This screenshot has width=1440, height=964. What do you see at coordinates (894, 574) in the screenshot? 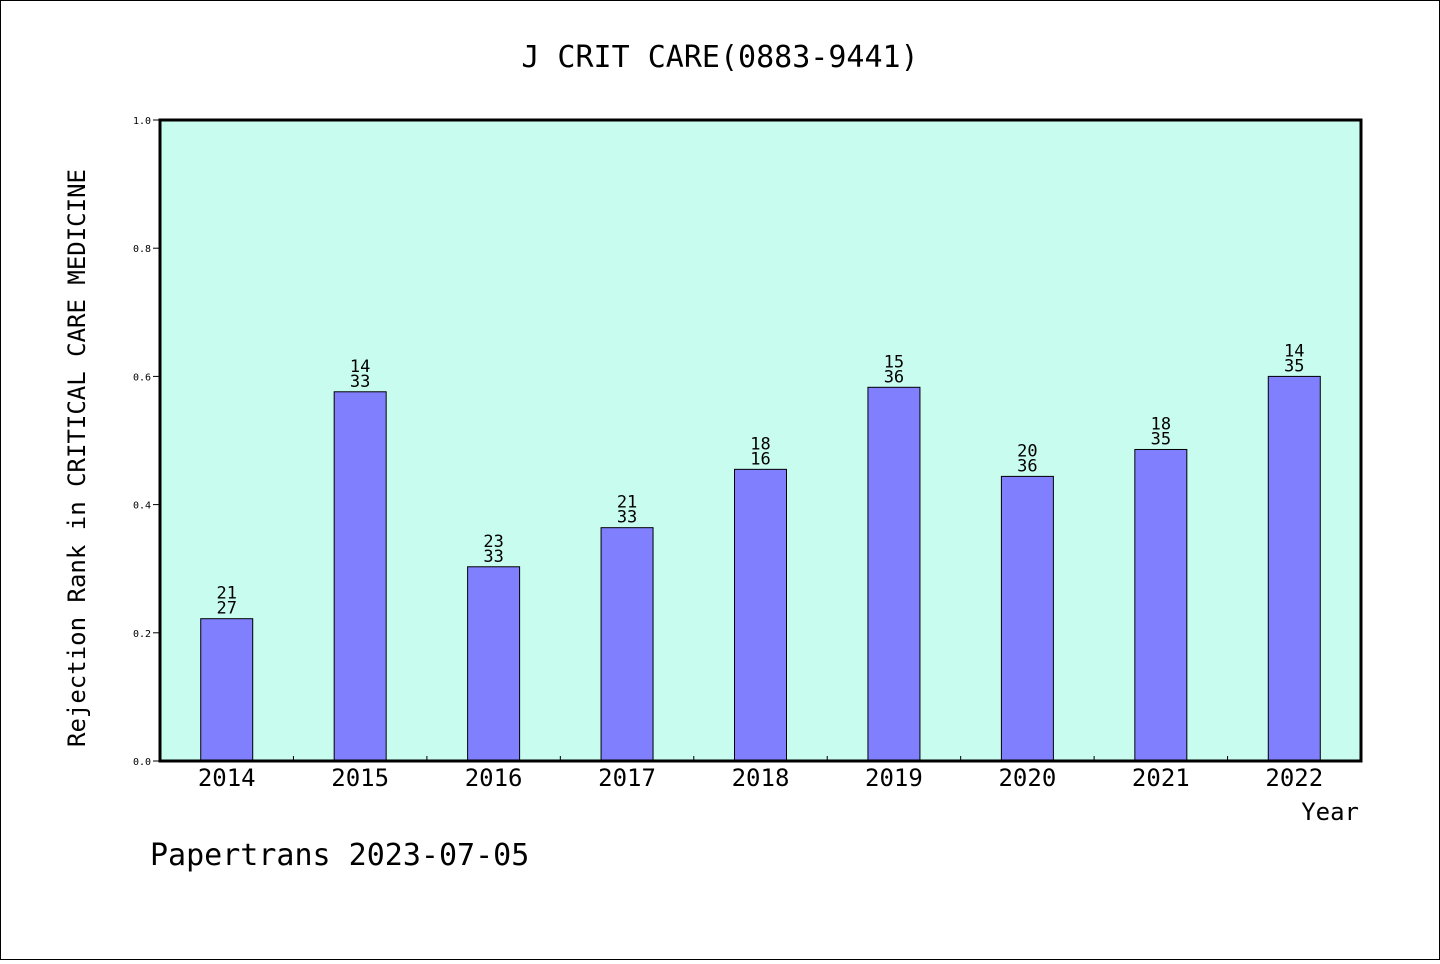
I see `bar-2019` at bounding box center [894, 574].